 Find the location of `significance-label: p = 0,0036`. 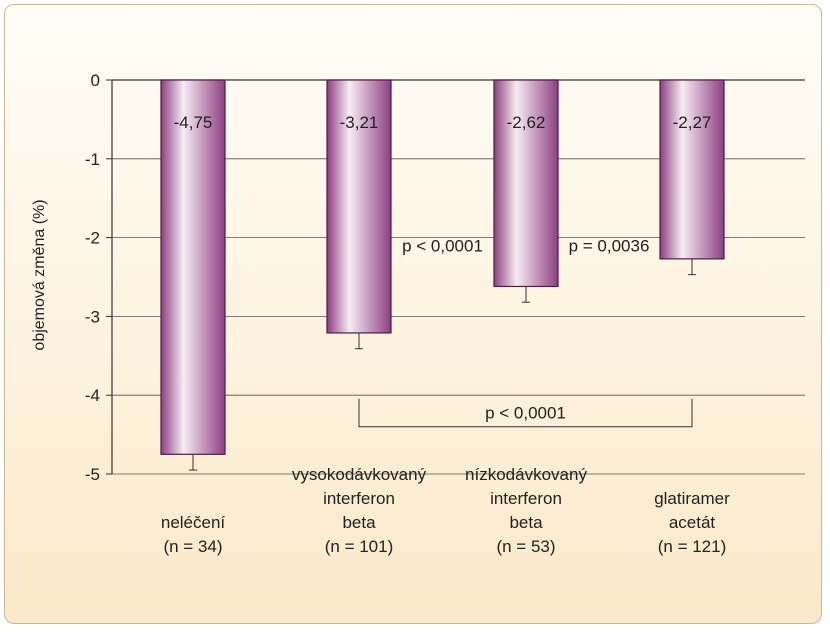

significance-label: p = 0,0036 is located at coordinates (609, 245).